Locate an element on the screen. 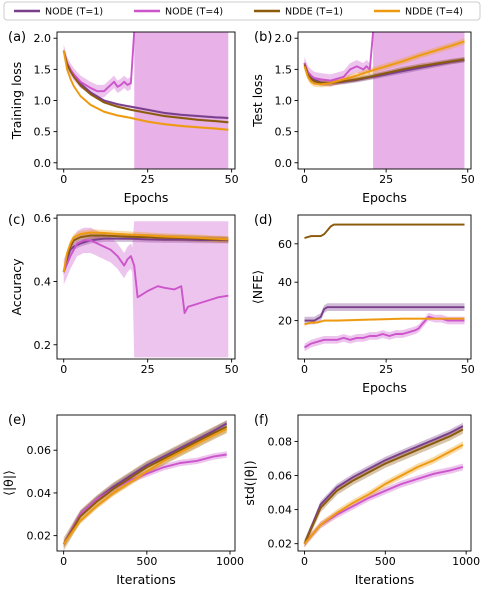 The image size is (485, 592). panel-b-label: (b) is located at coordinates (263, 37).